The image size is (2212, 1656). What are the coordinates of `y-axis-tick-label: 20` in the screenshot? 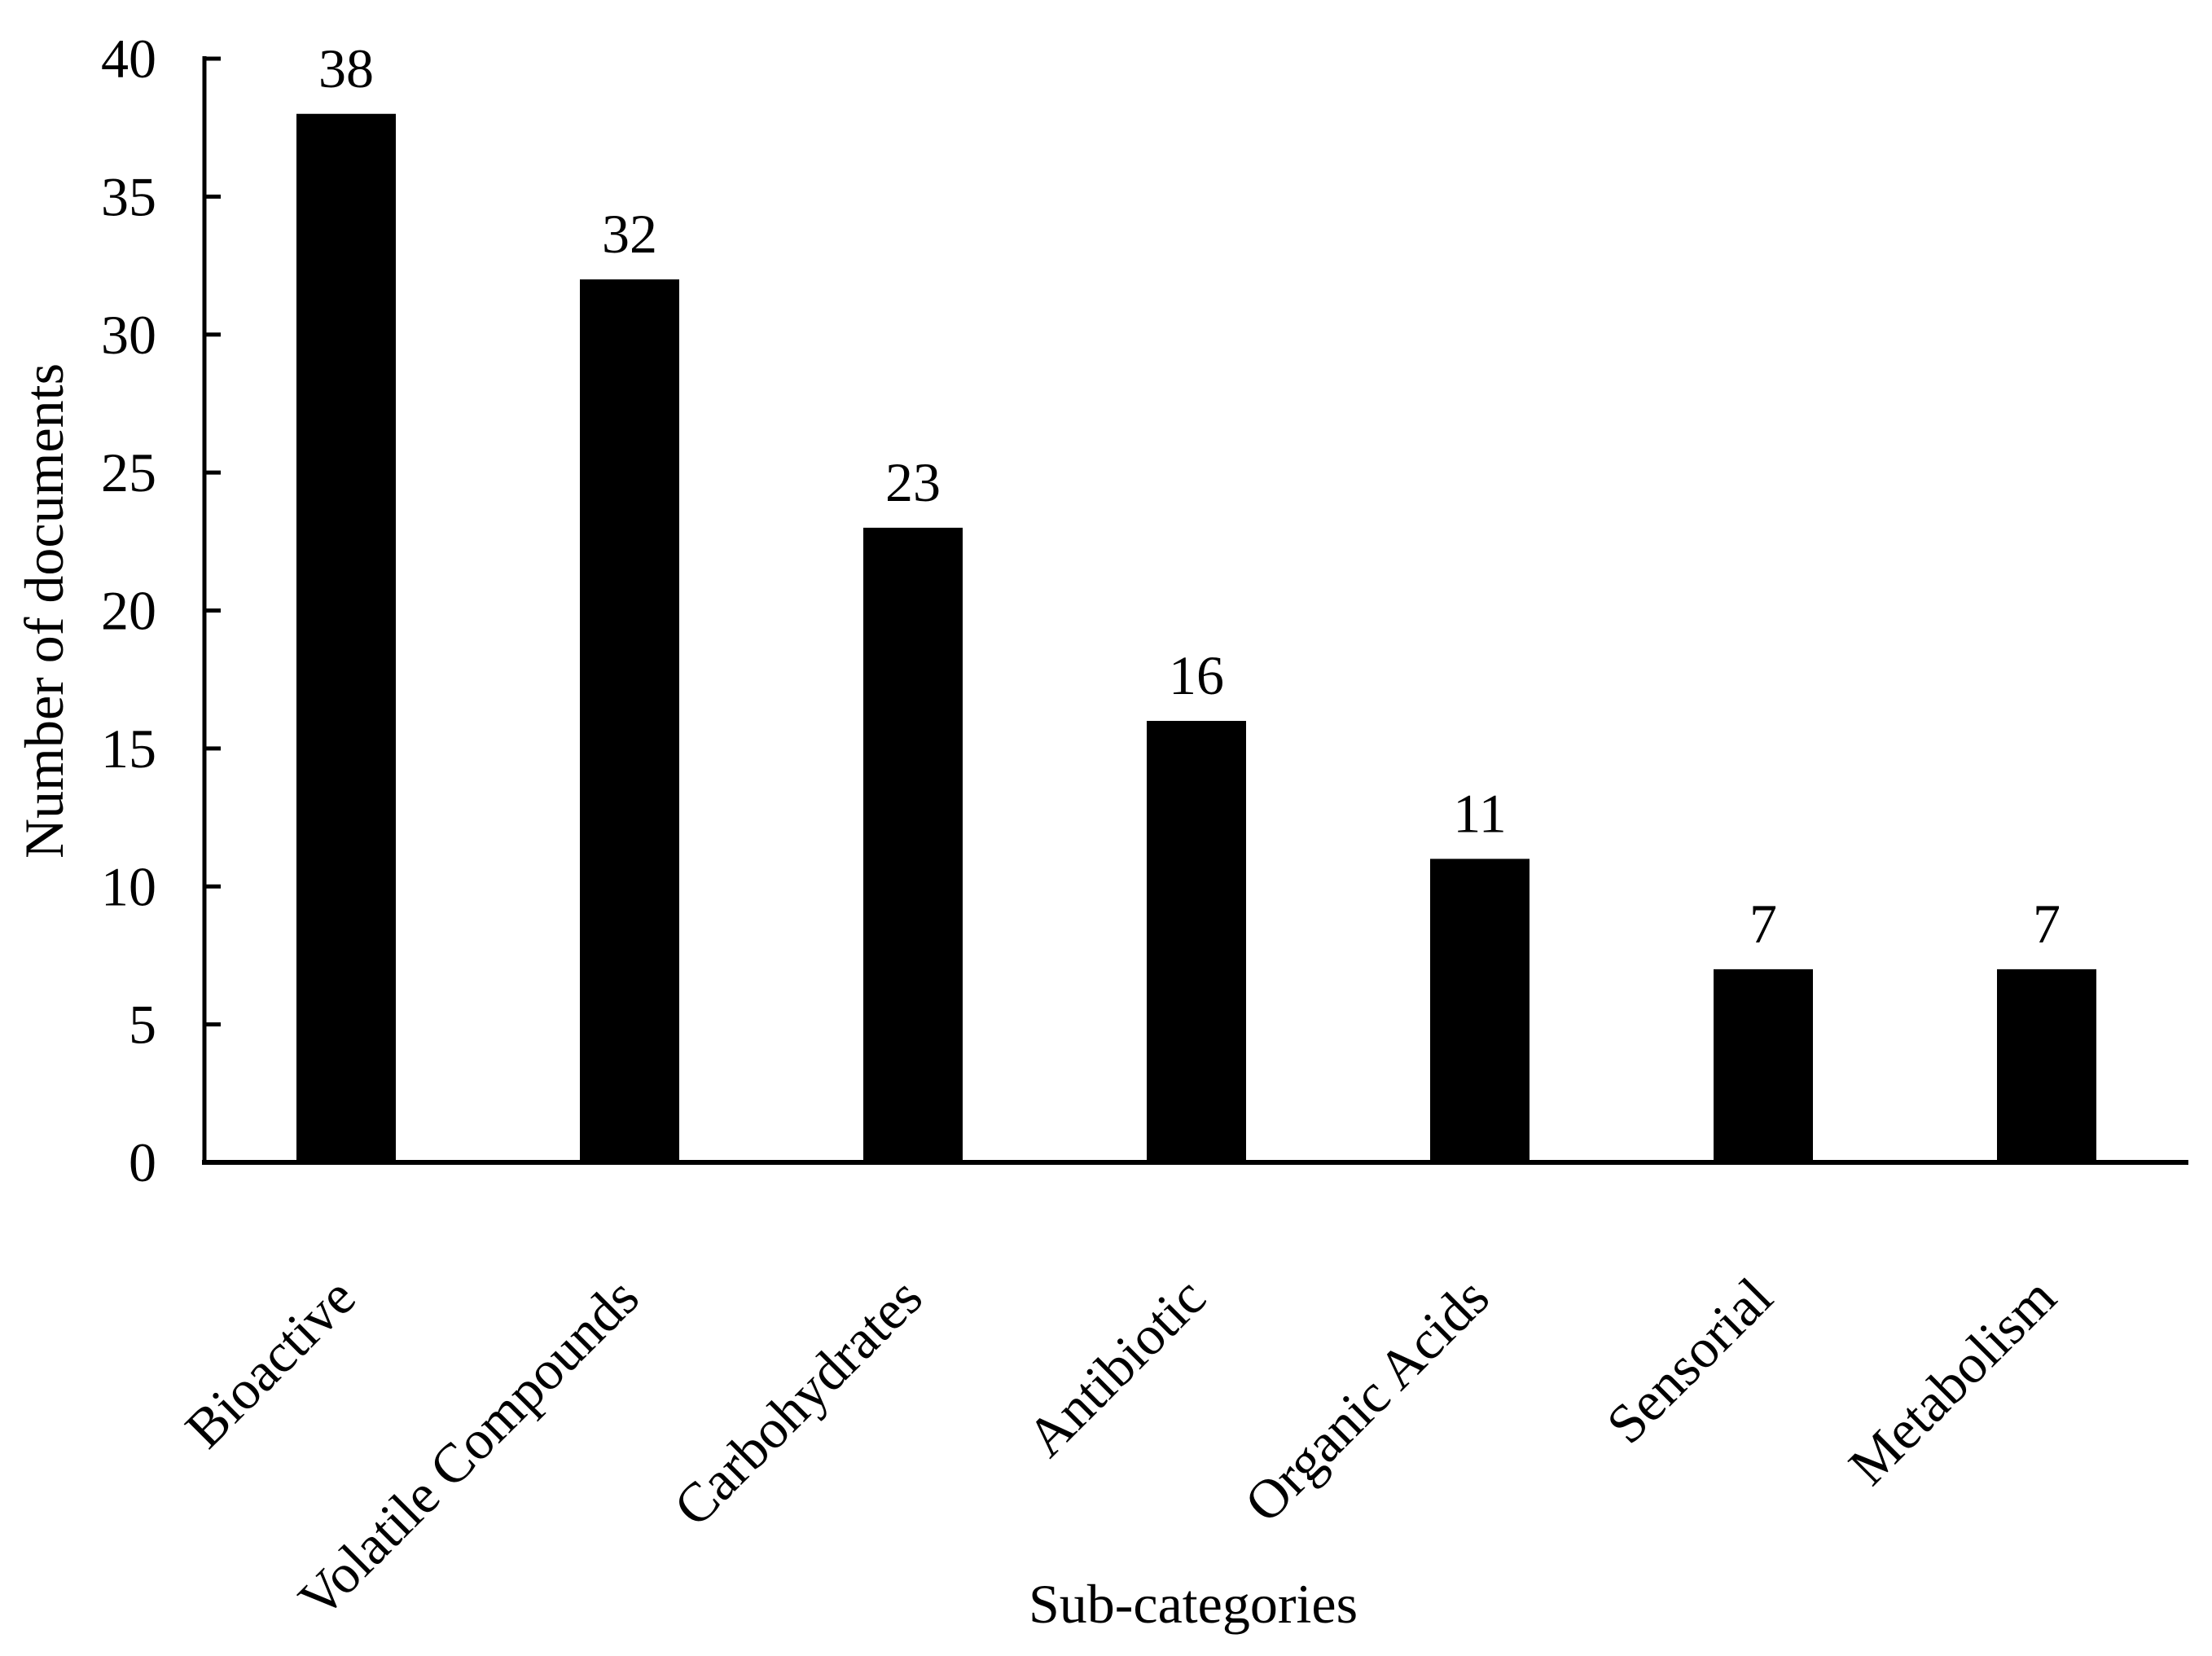 It's located at (128, 611).